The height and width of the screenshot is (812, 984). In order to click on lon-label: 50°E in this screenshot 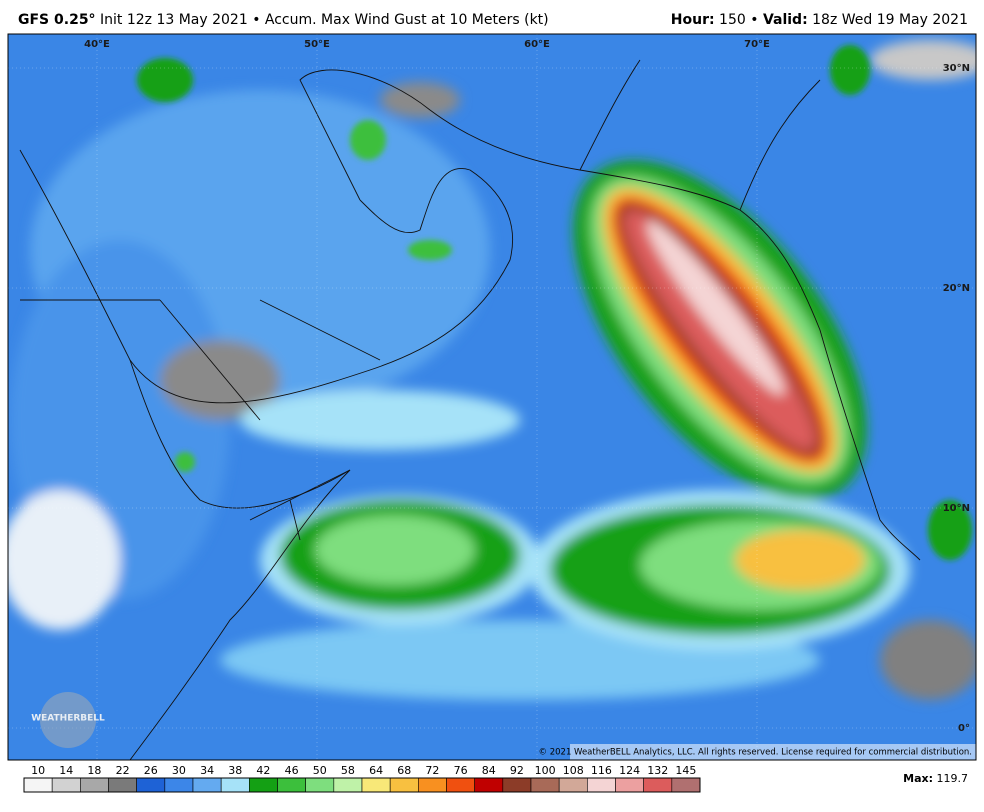, I will do `click(317, 44)`.